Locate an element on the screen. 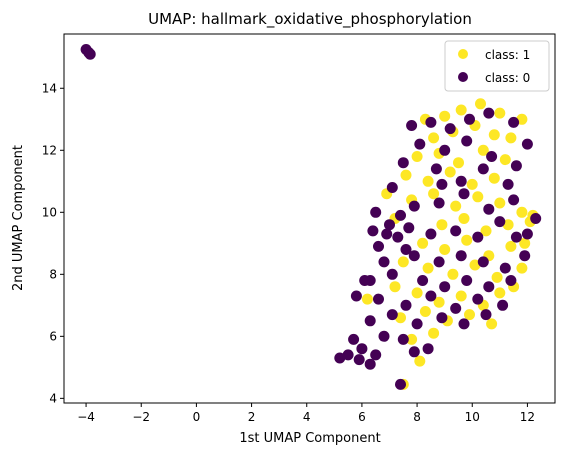 The height and width of the screenshot is (460, 562). x-tick-label: 2 is located at coordinates (252, 417).